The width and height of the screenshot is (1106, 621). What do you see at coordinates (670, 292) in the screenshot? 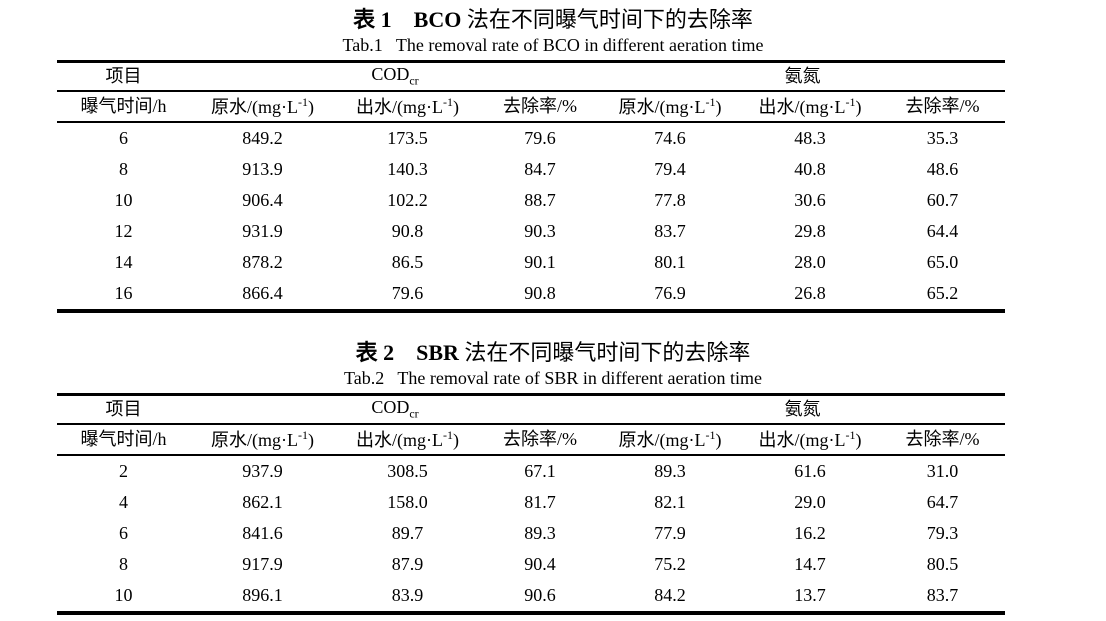
I see `table-cell: 76.9` at bounding box center [670, 292].